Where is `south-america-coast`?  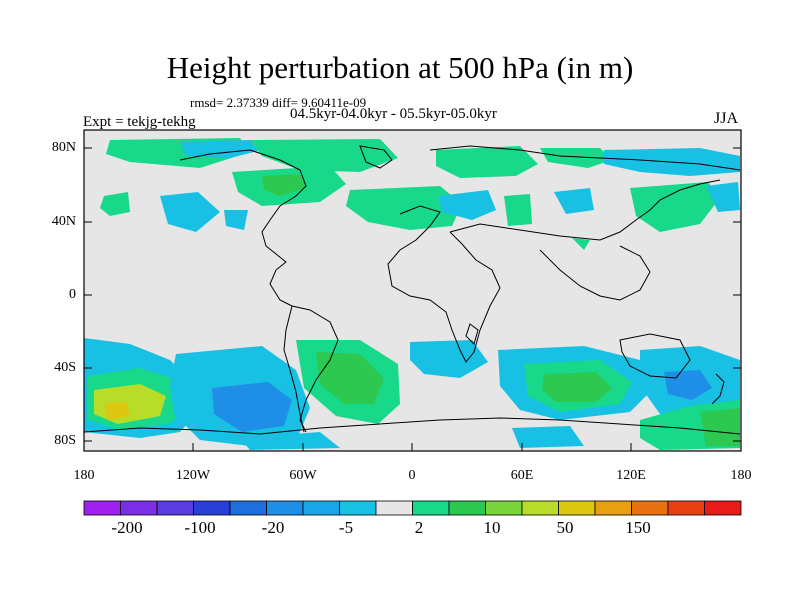
south-america-coast is located at coordinates (315, 369).